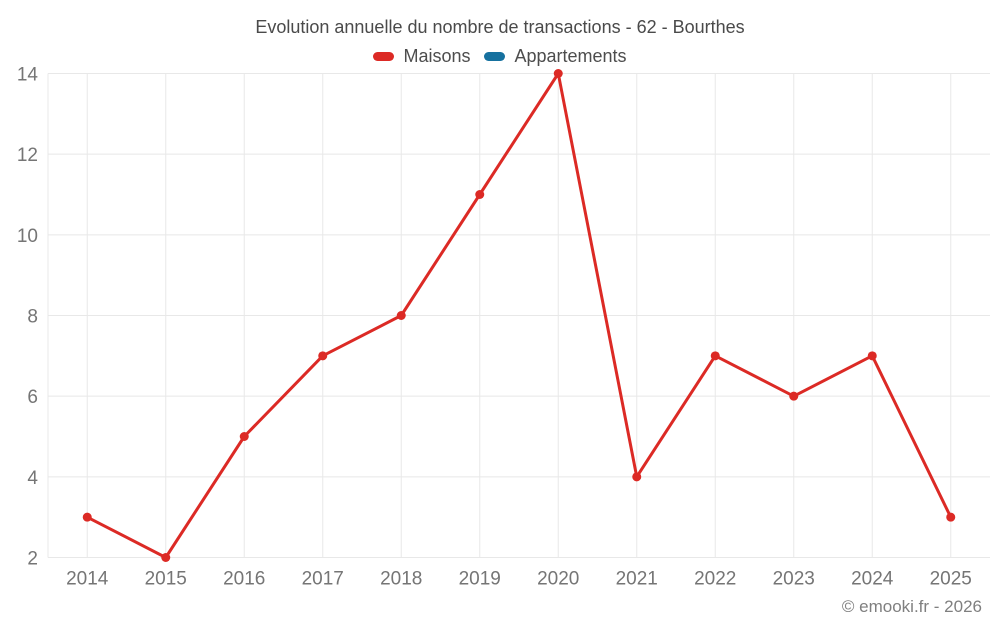  I want to click on x-tick-label: 2019, so click(480, 579).